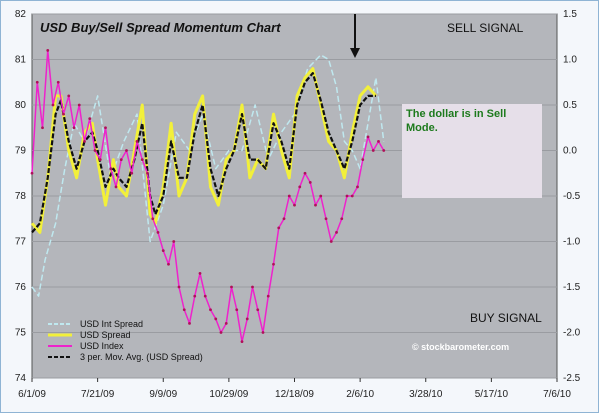 This screenshot has width=599, height=413. What do you see at coordinates (21, 242) in the screenshot?
I see `y-left-tick-label: 77` at bounding box center [21, 242].